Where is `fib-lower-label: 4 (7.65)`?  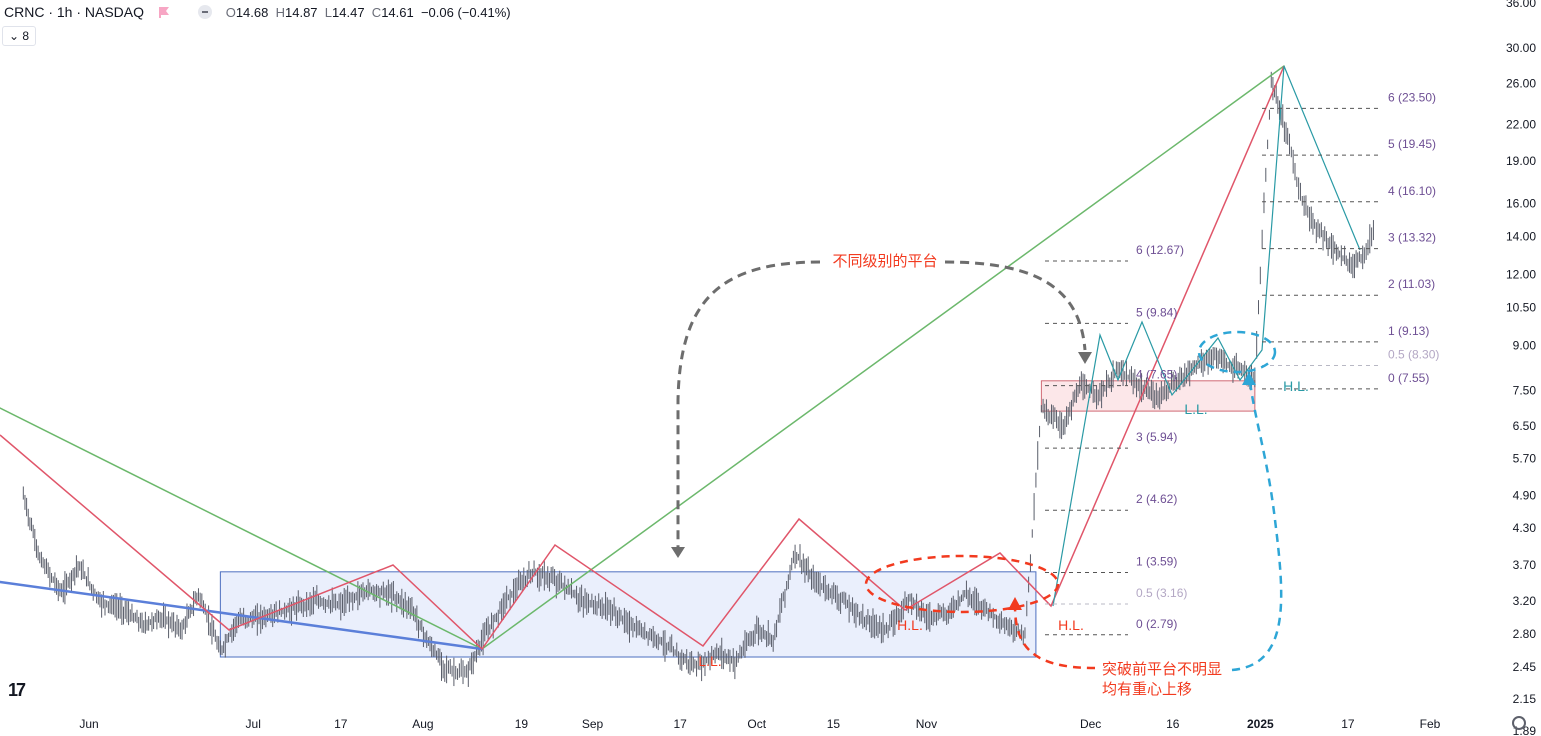
fib-lower-label: 4 (7.65) is located at coordinates (1156, 375).